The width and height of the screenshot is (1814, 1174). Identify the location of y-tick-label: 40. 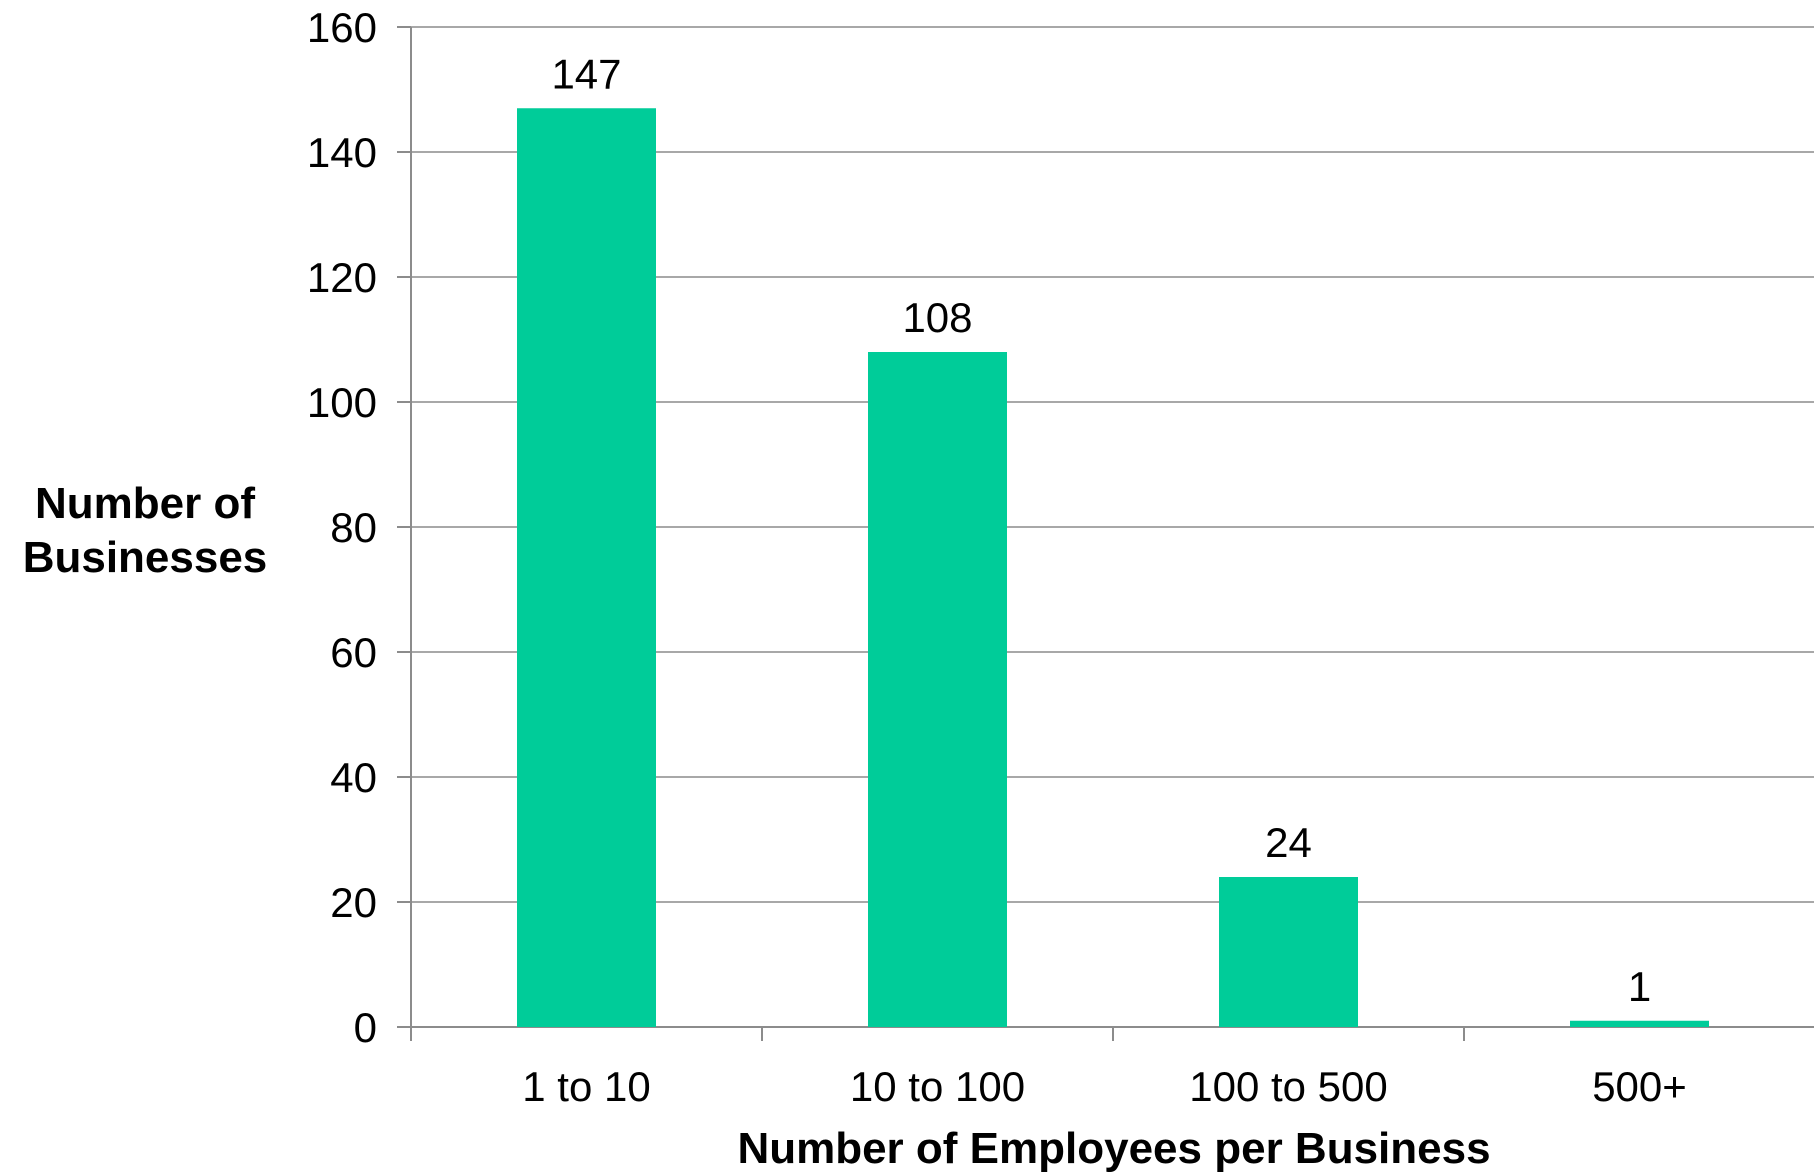
(353, 777).